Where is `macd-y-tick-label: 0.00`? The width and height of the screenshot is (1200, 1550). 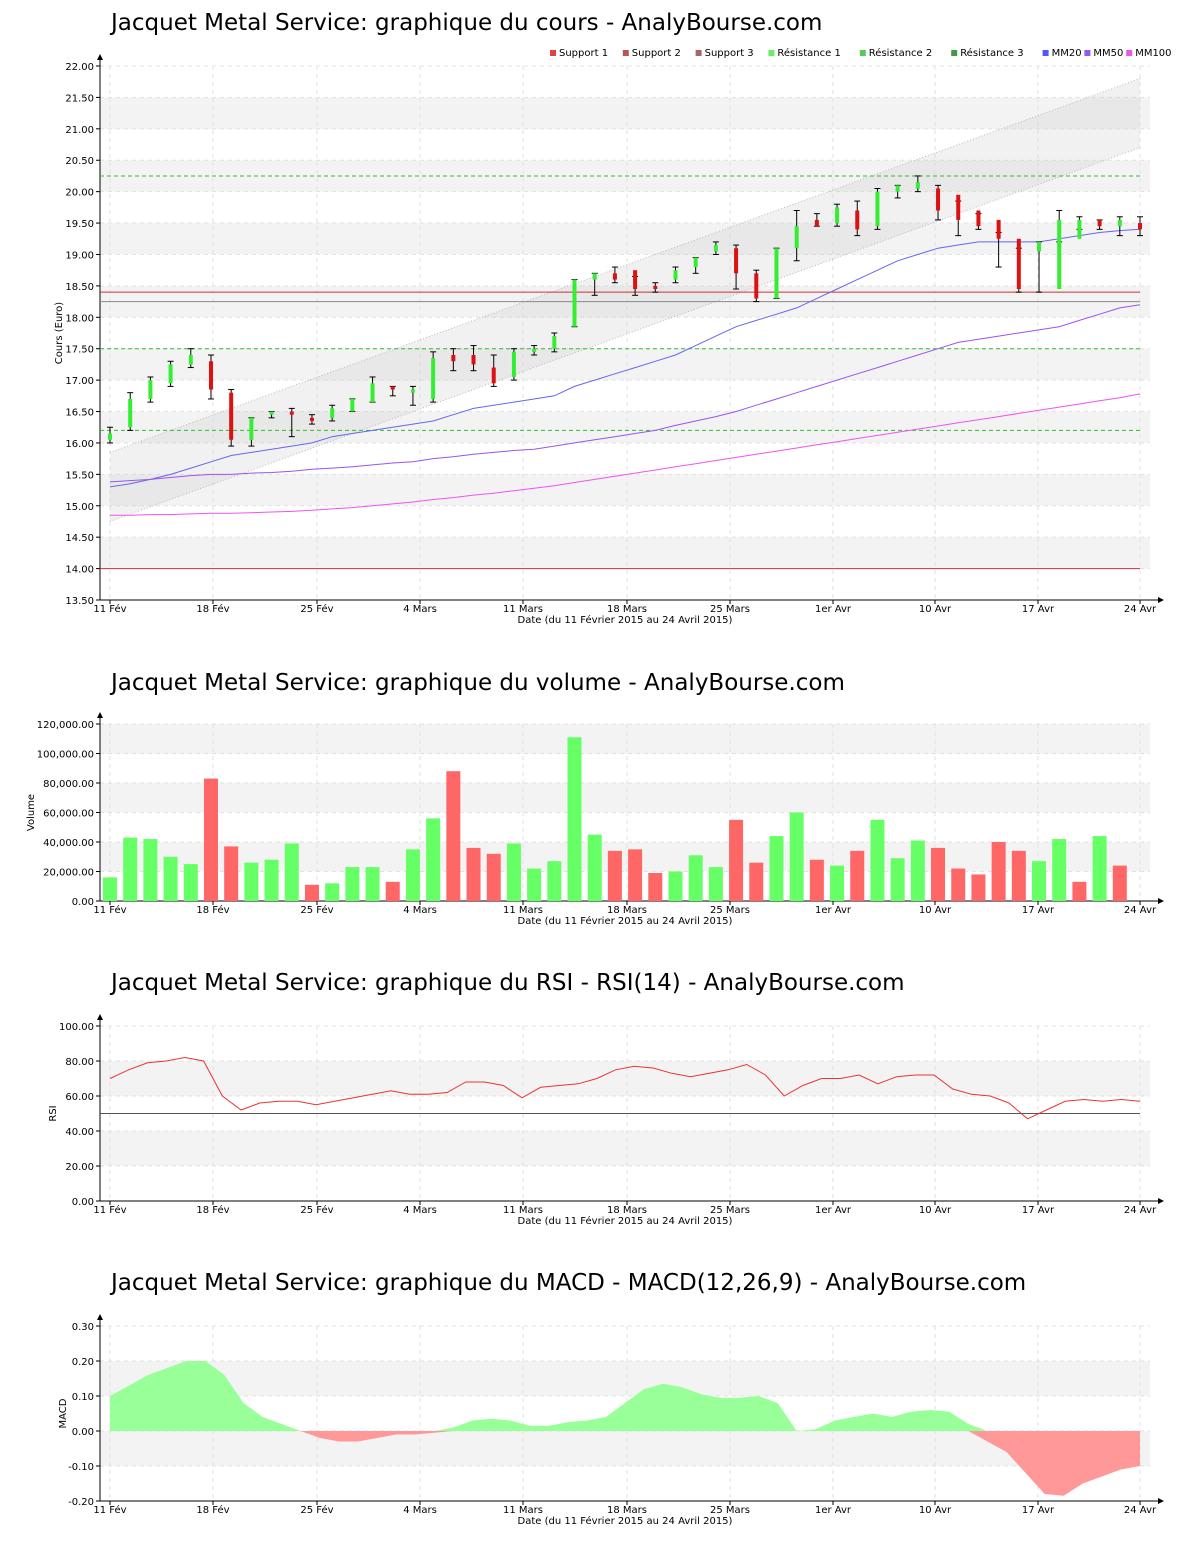
macd-y-tick-label: 0.00 is located at coordinates (83, 1432).